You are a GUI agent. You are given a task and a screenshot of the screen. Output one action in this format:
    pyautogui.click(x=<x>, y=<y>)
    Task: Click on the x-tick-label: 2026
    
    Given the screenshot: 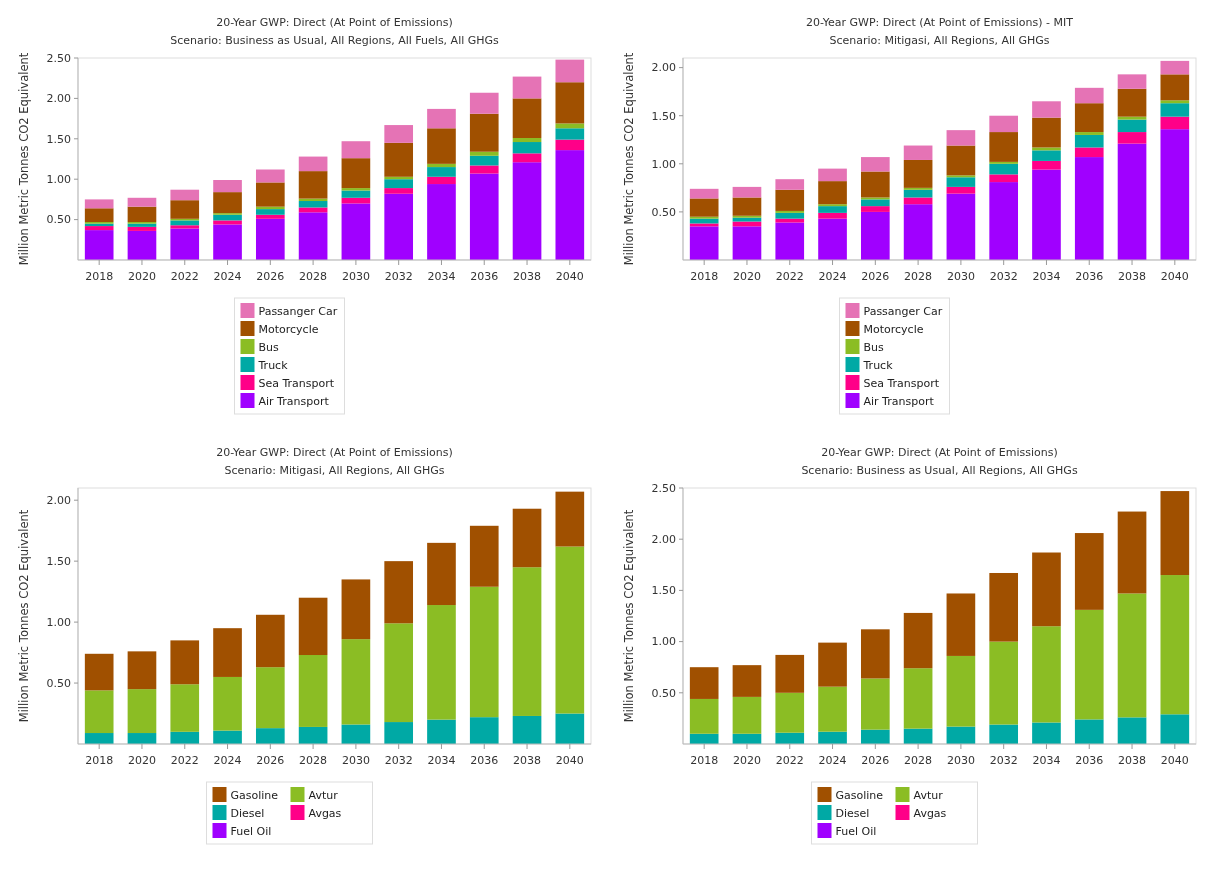 What is the action you would take?
    pyautogui.click(x=270, y=276)
    